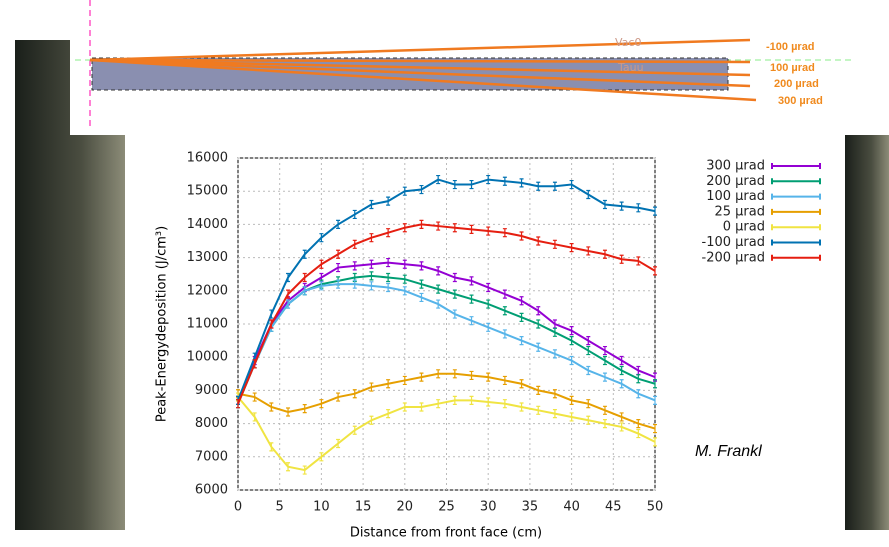  I want to click on legend-label: -200 µrad, so click(733, 257).